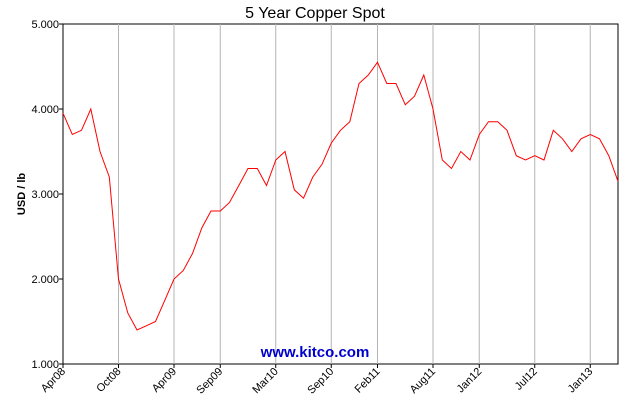  I want to click on y-axis: 1.000 2.000 3.000 4.000 5.000, so click(47, 195).